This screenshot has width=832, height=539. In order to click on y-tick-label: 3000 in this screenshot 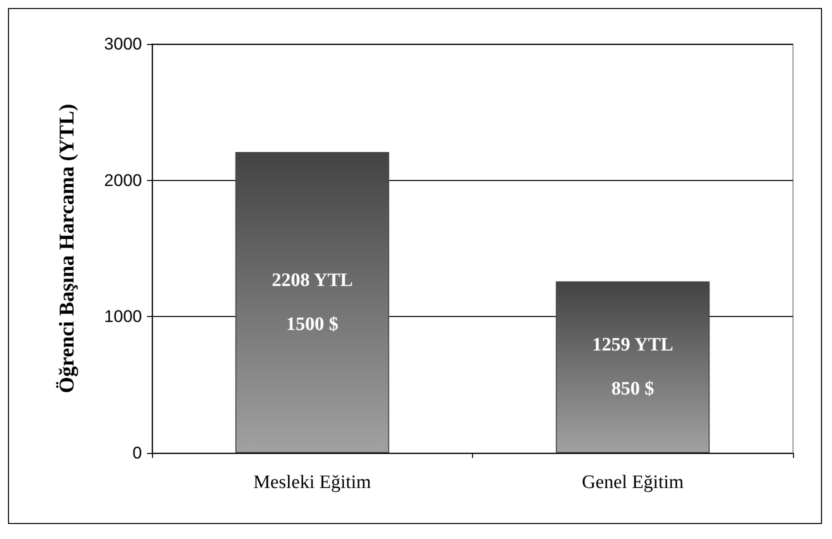, I will do `click(123, 44)`.